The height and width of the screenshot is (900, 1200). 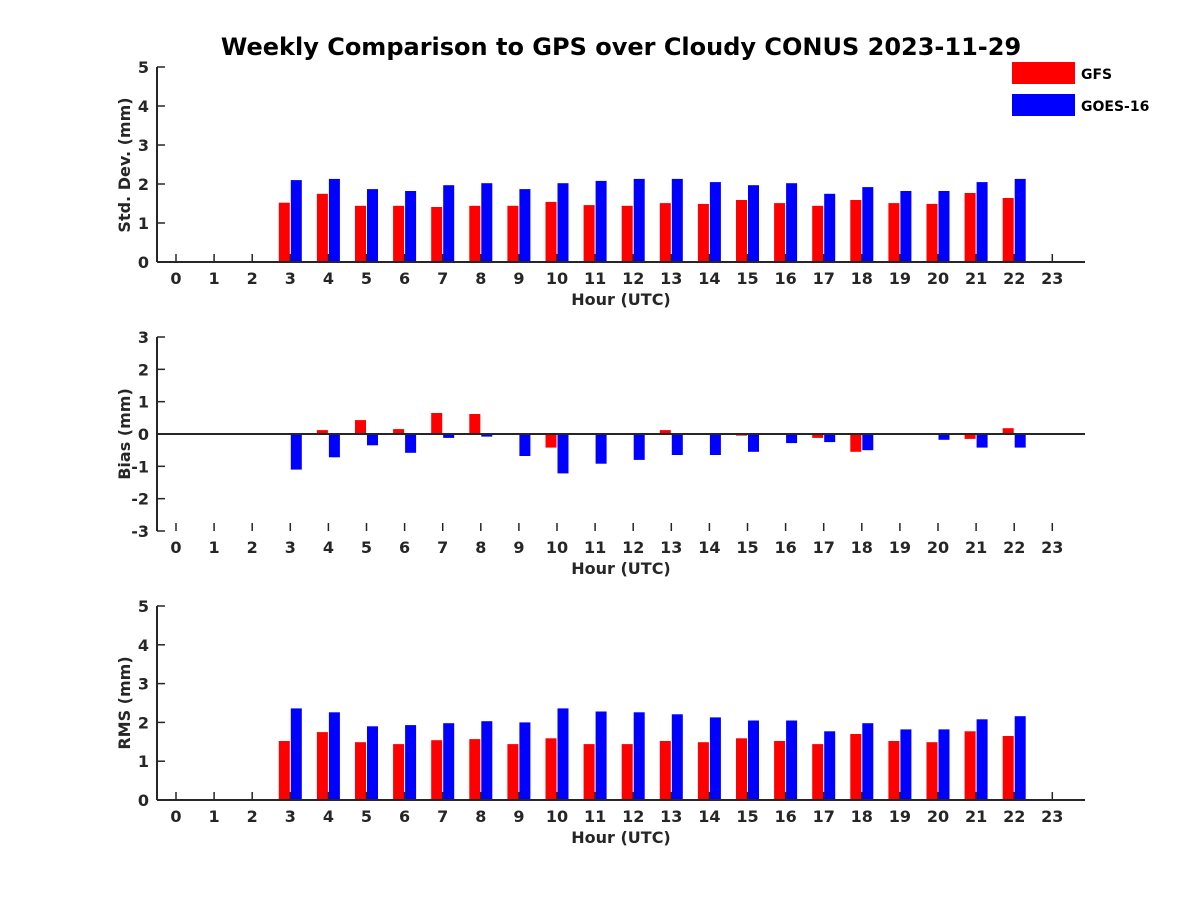 What do you see at coordinates (296, 452) in the screenshot?
I see `bar-bias-goes-16-h3` at bounding box center [296, 452].